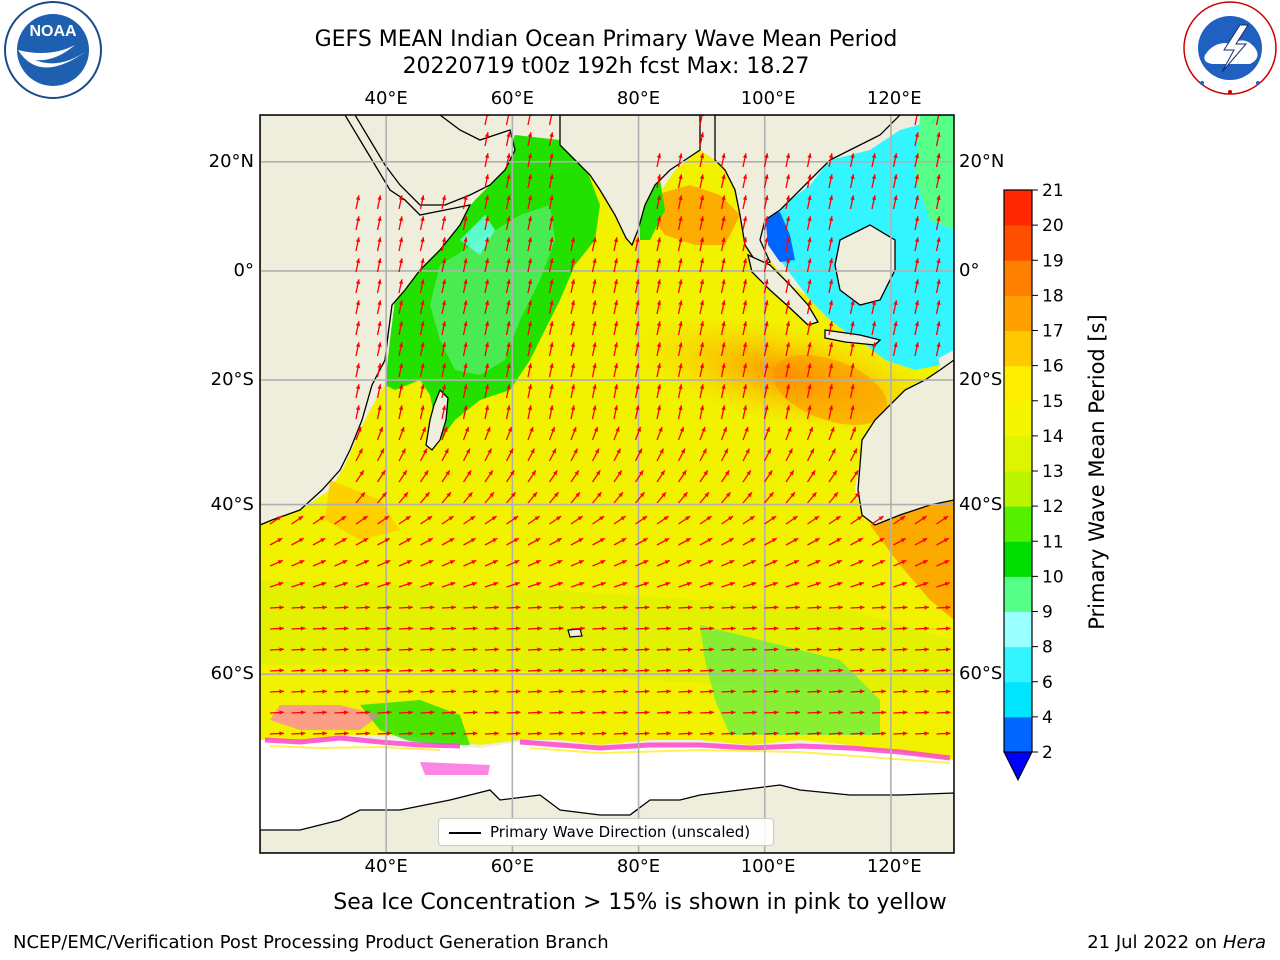 Image resolution: width=1280 pixels, height=960 pixels. I want to click on land-borneo, so click(865, 265).